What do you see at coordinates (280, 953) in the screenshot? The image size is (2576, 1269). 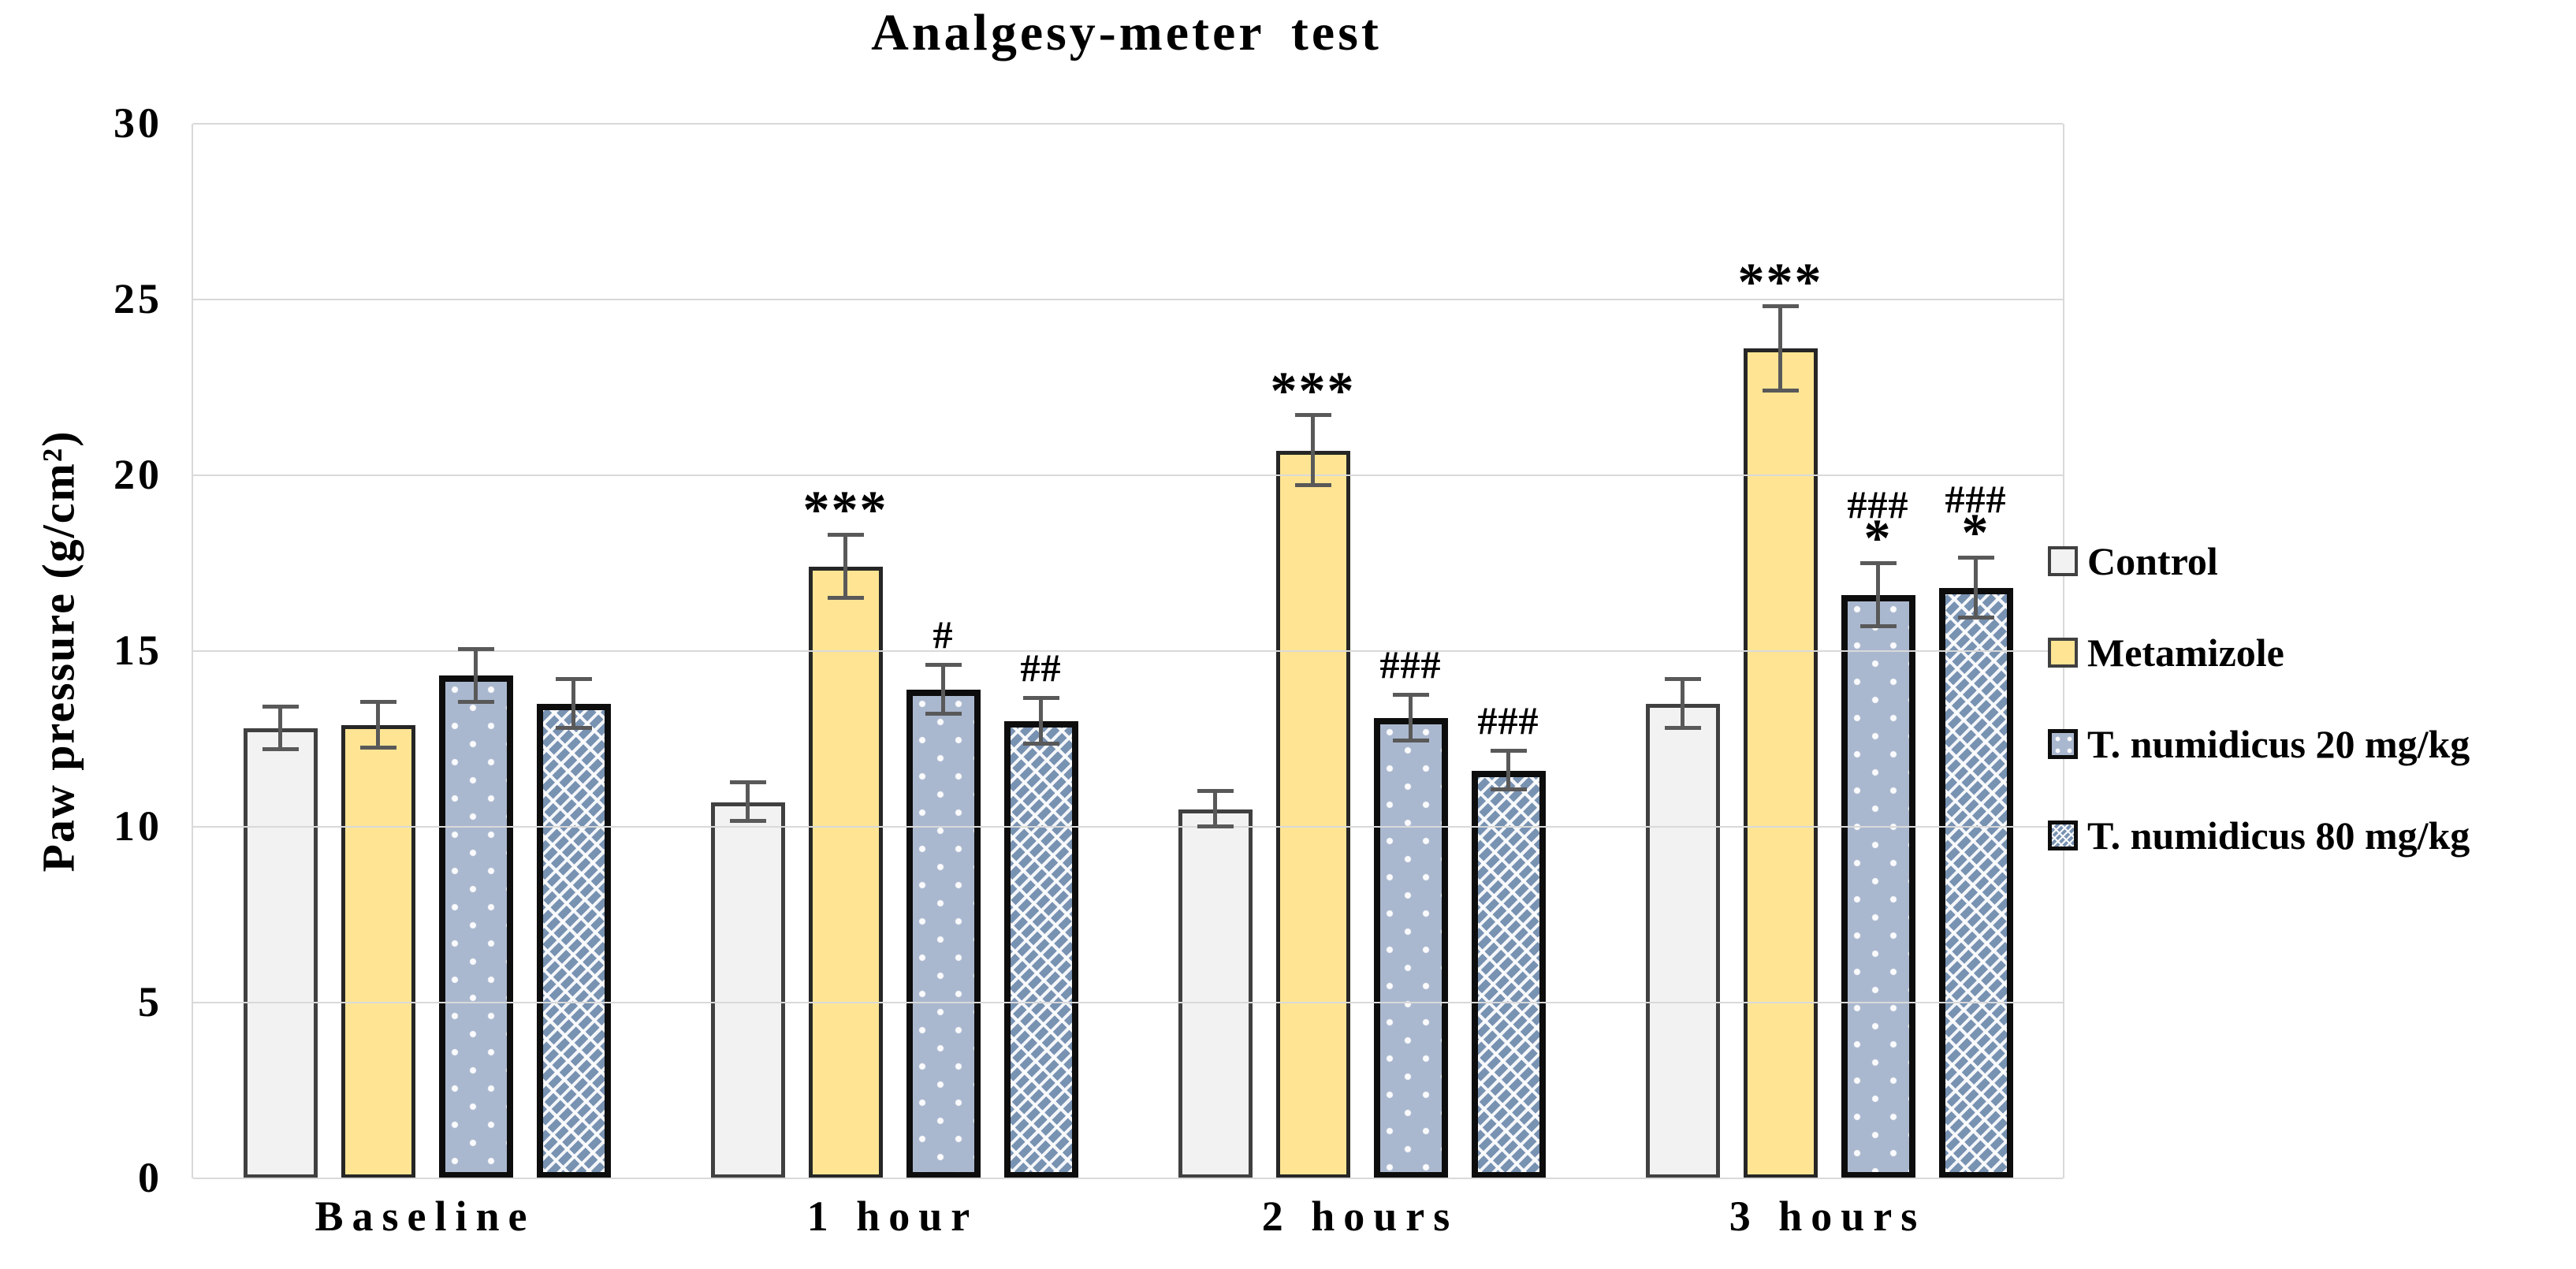 I see `bar-control-baseline` at bounding box center [280, 953].